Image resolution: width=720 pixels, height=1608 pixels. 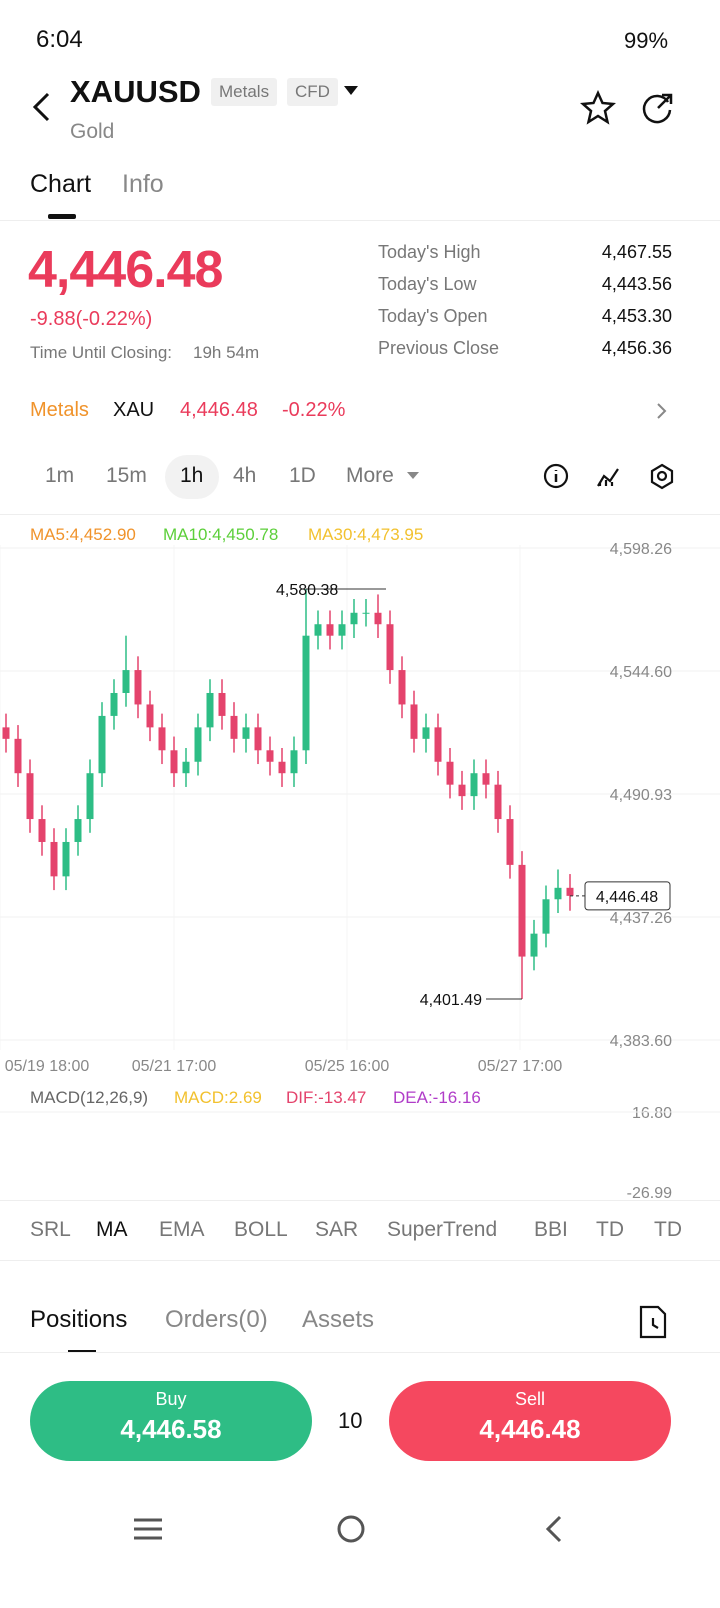 What do you see at coordinates (598, 108) in the screenshot?
I see `favorite` at bounding box center [598, 108].